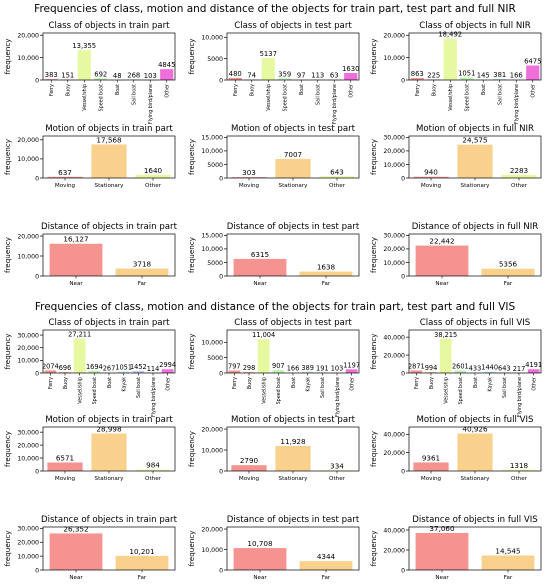 The image size is (550, 588). I want to click on bar-value-label: 103, so click(337, 369).